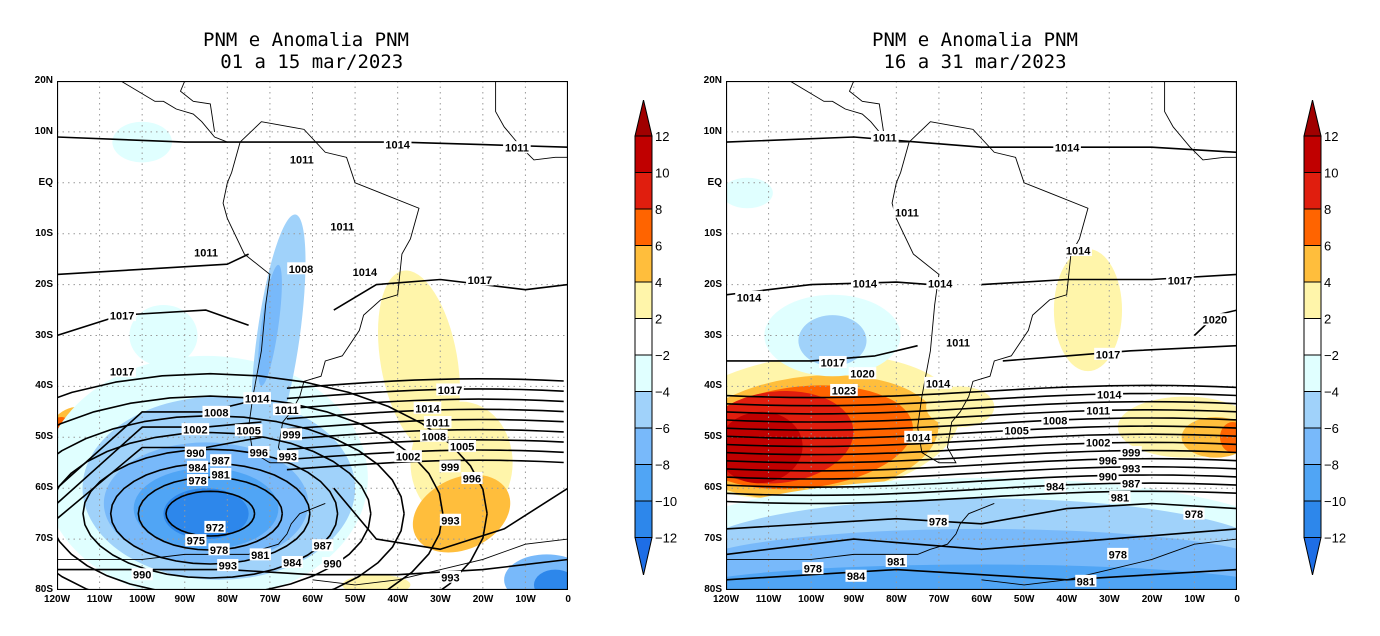 The image size is (1380, 636). Describe the element at coordinates (1331, 428) in the screenshot. I see `colorbar-tick-label: −6` at that location.